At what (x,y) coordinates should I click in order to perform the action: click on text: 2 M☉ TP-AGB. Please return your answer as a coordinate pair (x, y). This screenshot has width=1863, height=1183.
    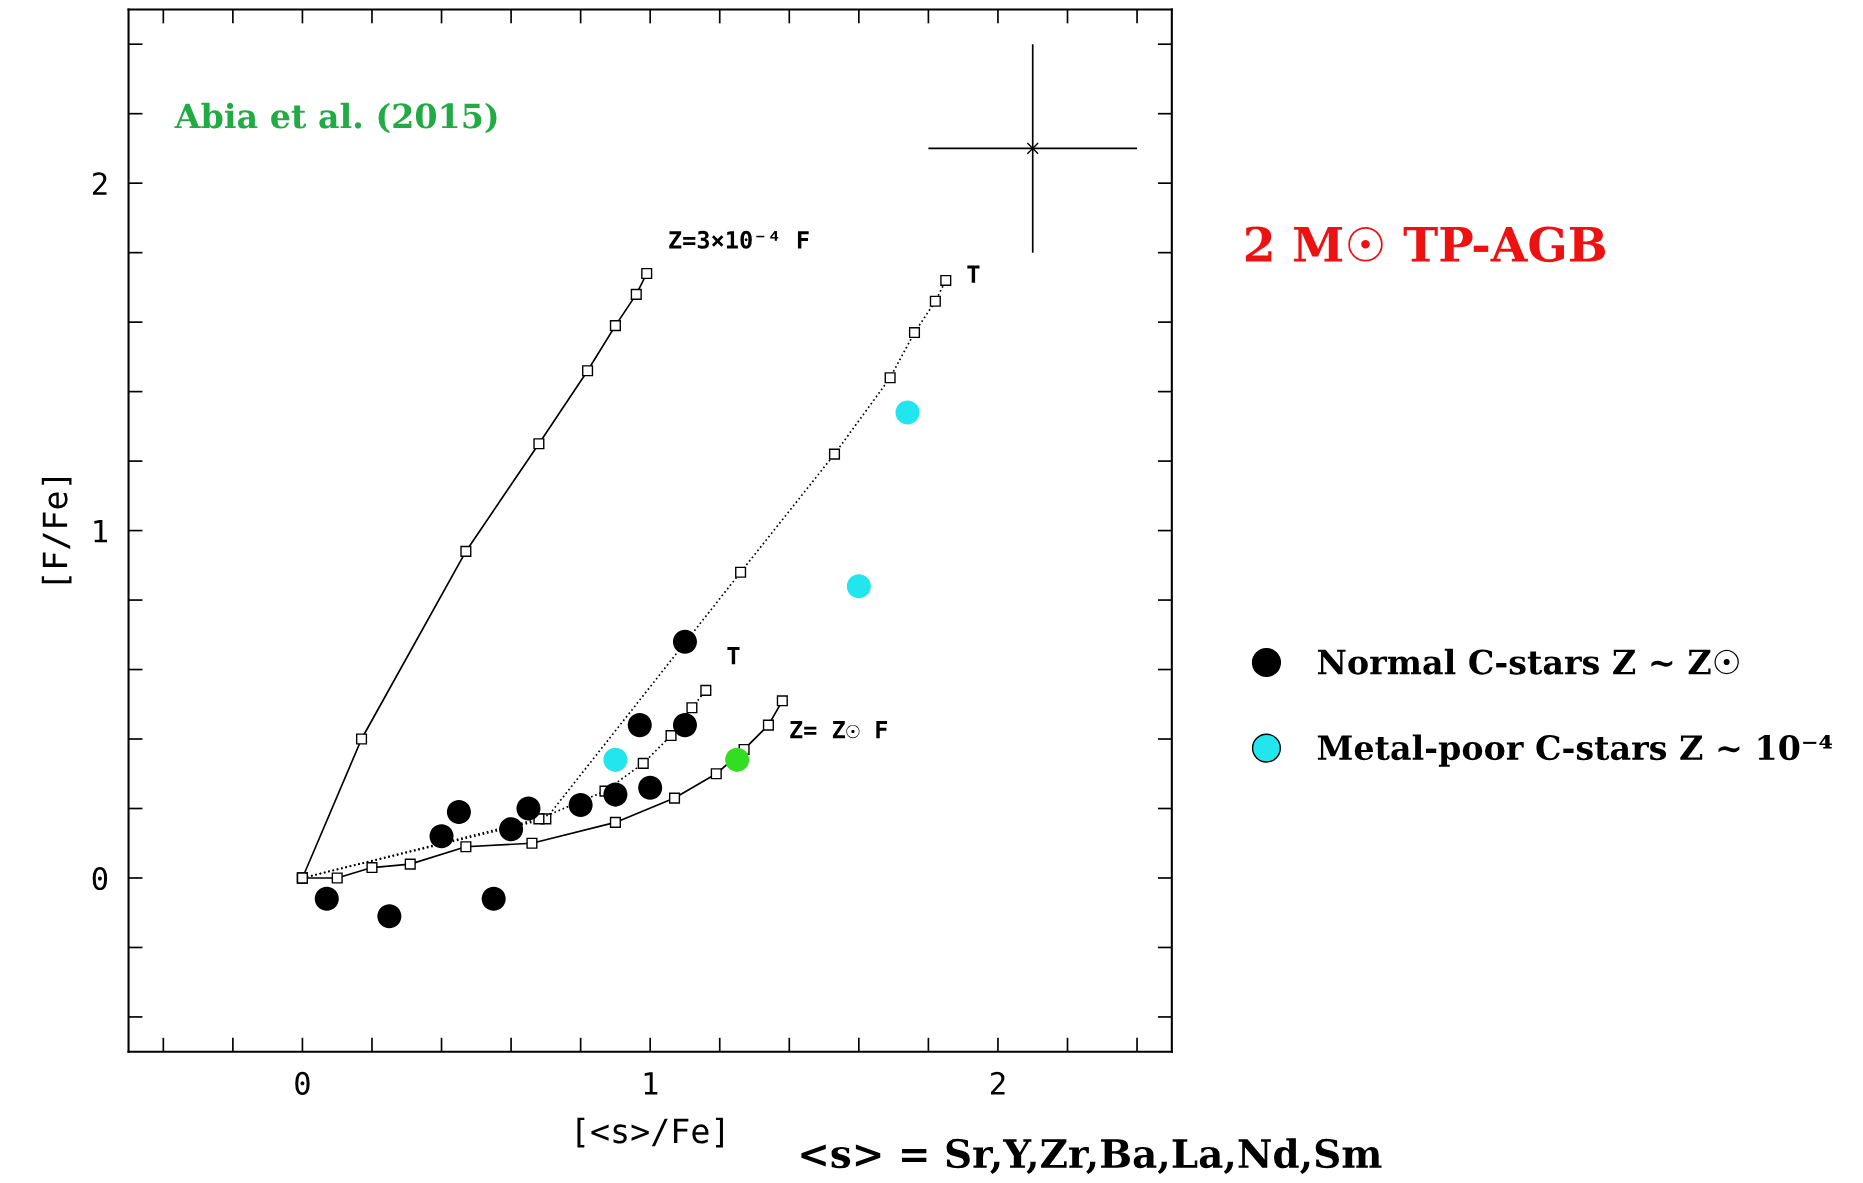
    Looking at the image, I should click on (1425, 244).